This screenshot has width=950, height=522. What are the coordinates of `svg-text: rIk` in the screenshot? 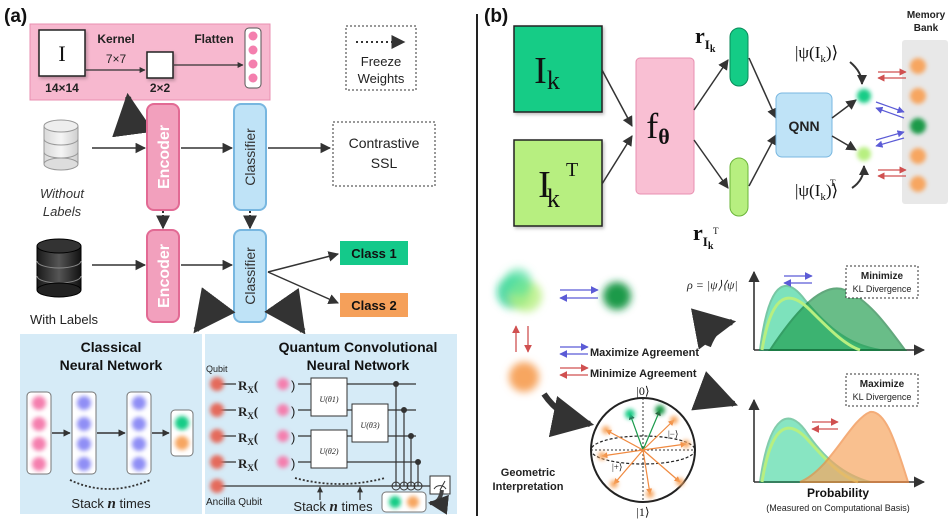 It's located at (705, 39).